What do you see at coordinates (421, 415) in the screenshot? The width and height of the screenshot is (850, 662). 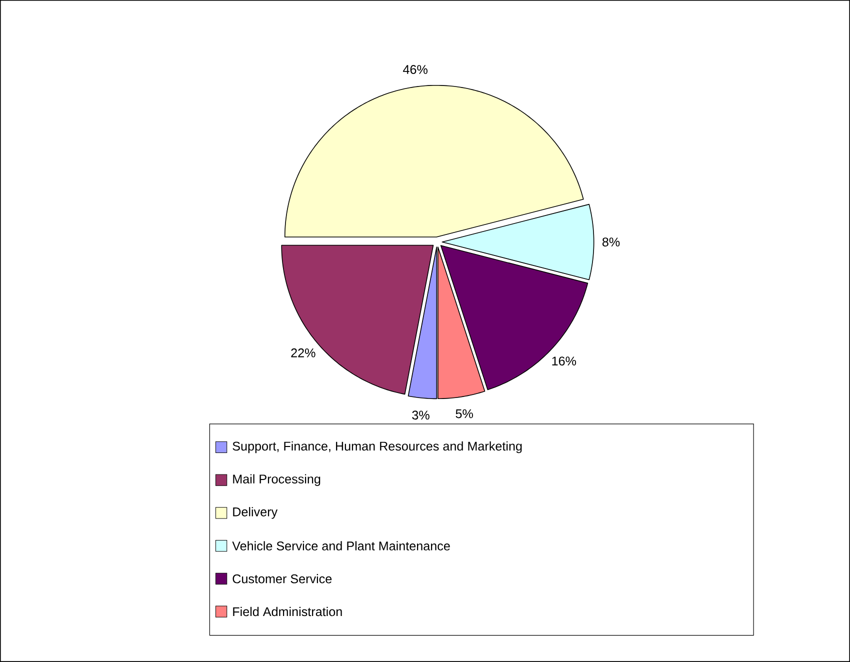 I see `data-label: 3%` at bounding box center [421, 415].